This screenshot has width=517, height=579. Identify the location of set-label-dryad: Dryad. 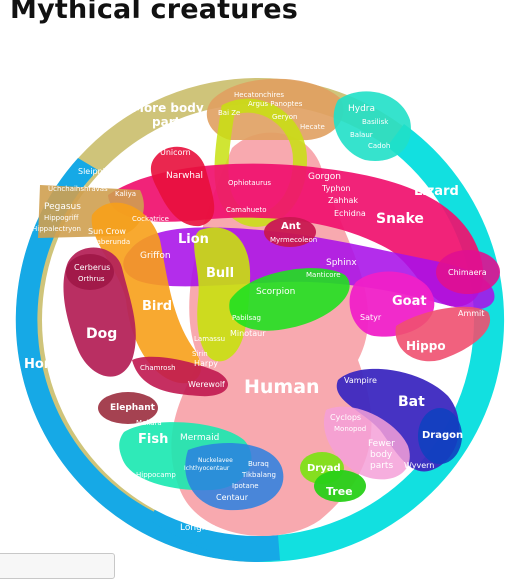
(324, 468).